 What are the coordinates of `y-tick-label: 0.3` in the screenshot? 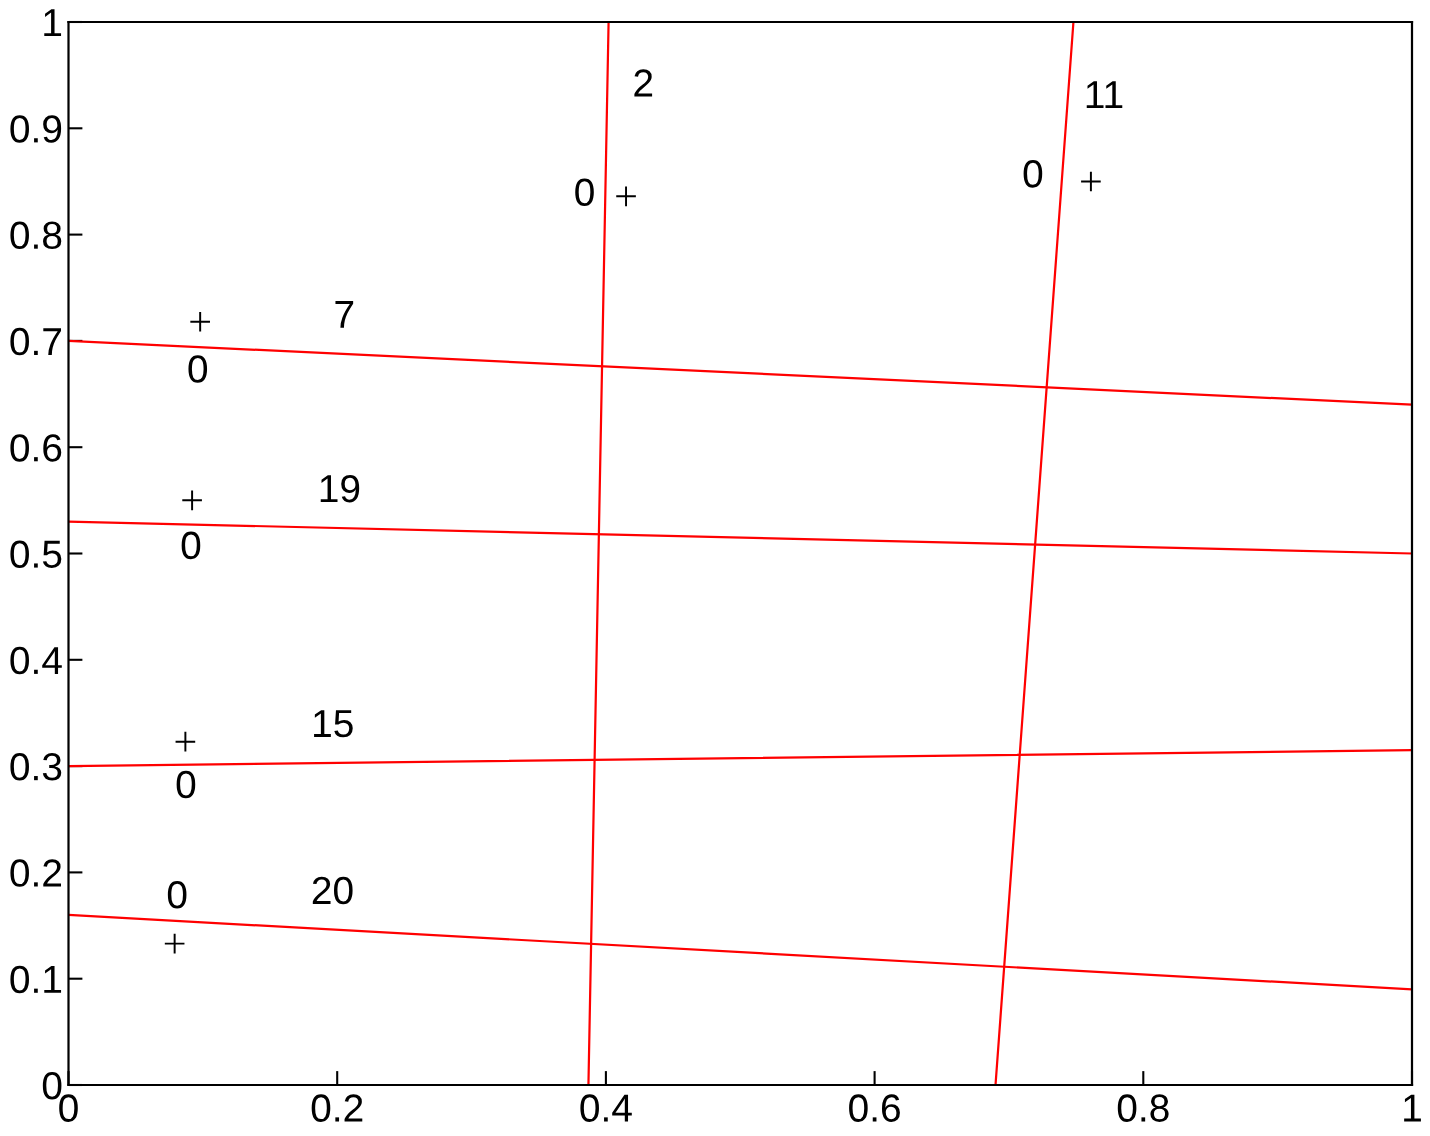 It's located at (36, 767).